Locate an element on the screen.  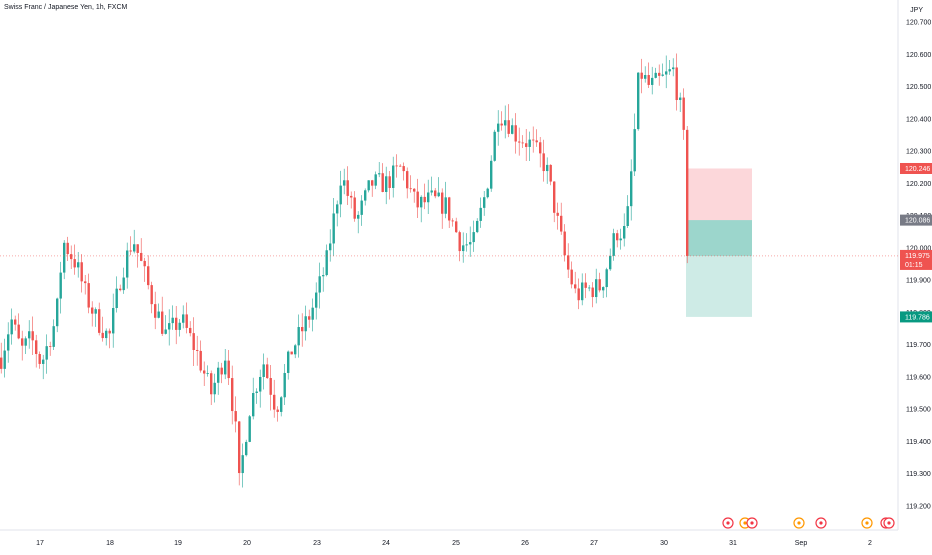
time-axis: 17 18 19 20 23 24 25 26 27 30 31 Sep 2 is located at coordinates (454, 543).